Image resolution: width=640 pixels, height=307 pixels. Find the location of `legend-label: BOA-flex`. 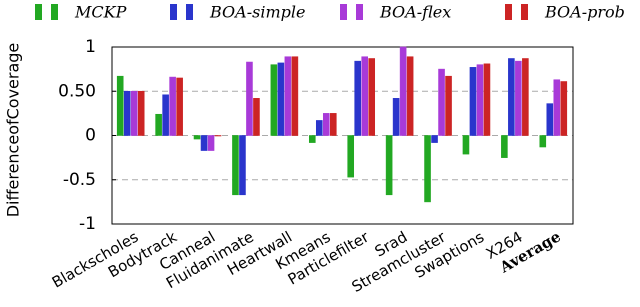

legend-label: BOA-flex is located at coordinates (415, 12).